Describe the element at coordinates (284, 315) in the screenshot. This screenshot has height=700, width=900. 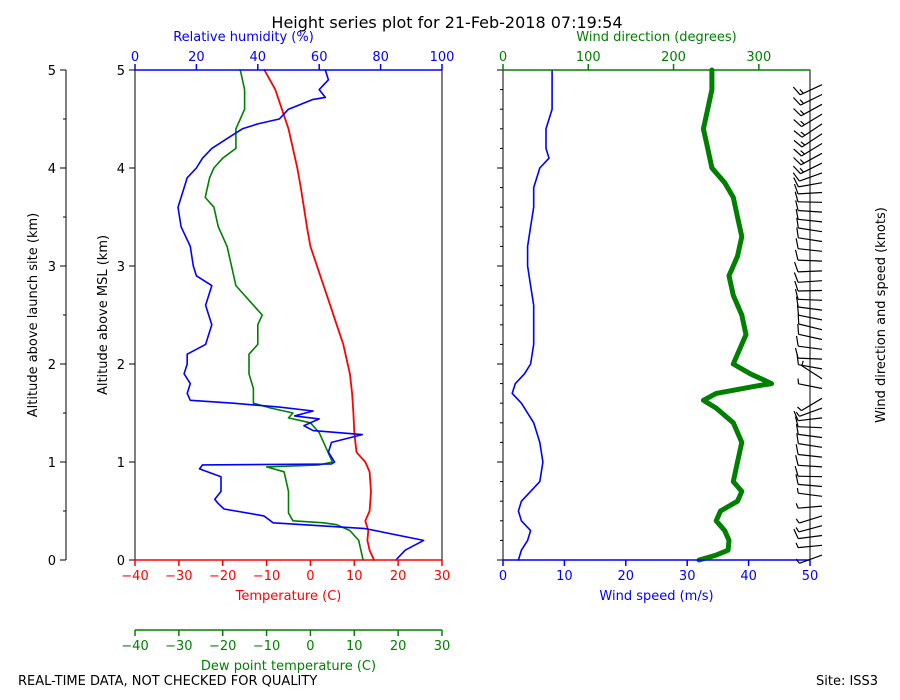
I see `dewpoint-series-line` at that location.